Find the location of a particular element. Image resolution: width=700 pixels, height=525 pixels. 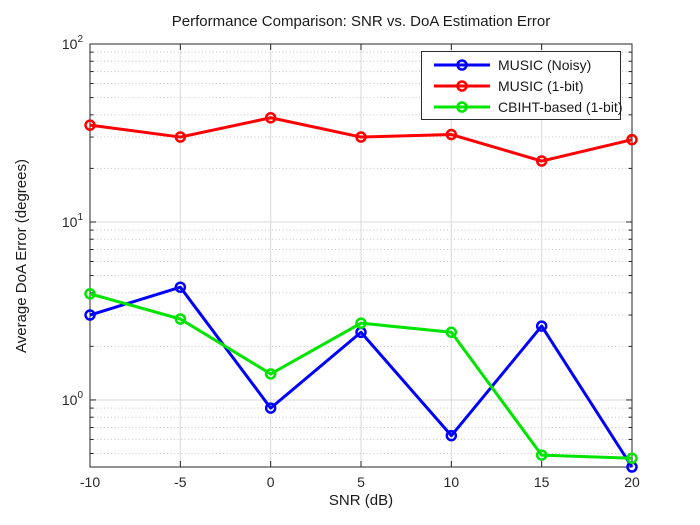

svg-text: 10¹ is located at coordinates (73, 221).